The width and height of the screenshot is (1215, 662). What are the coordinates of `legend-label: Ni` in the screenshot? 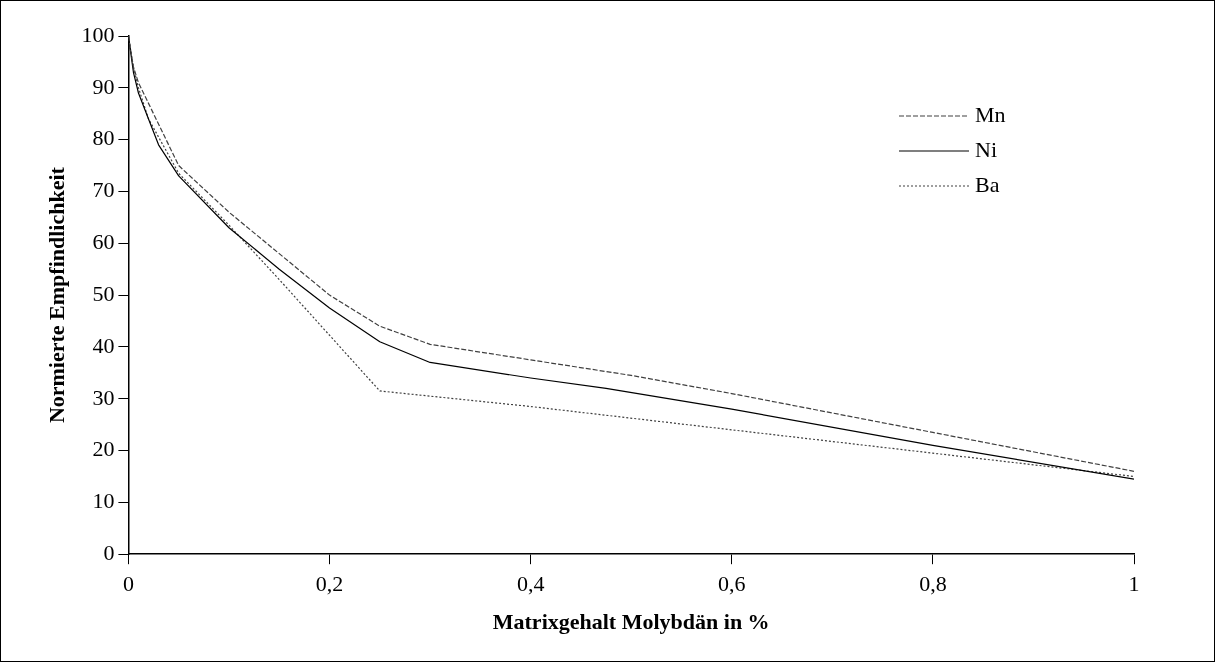 It's located at (986, 149).